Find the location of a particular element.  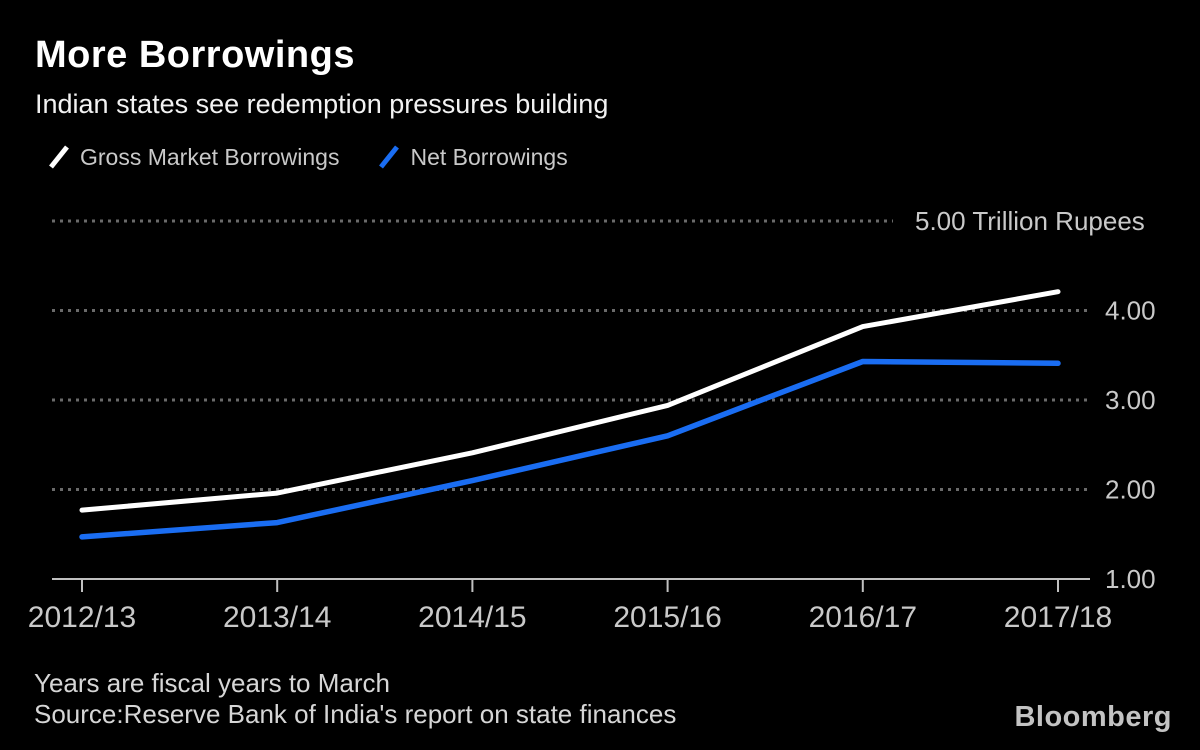

y-tick-label: 3.00 is located at coordinates (1130, 400).